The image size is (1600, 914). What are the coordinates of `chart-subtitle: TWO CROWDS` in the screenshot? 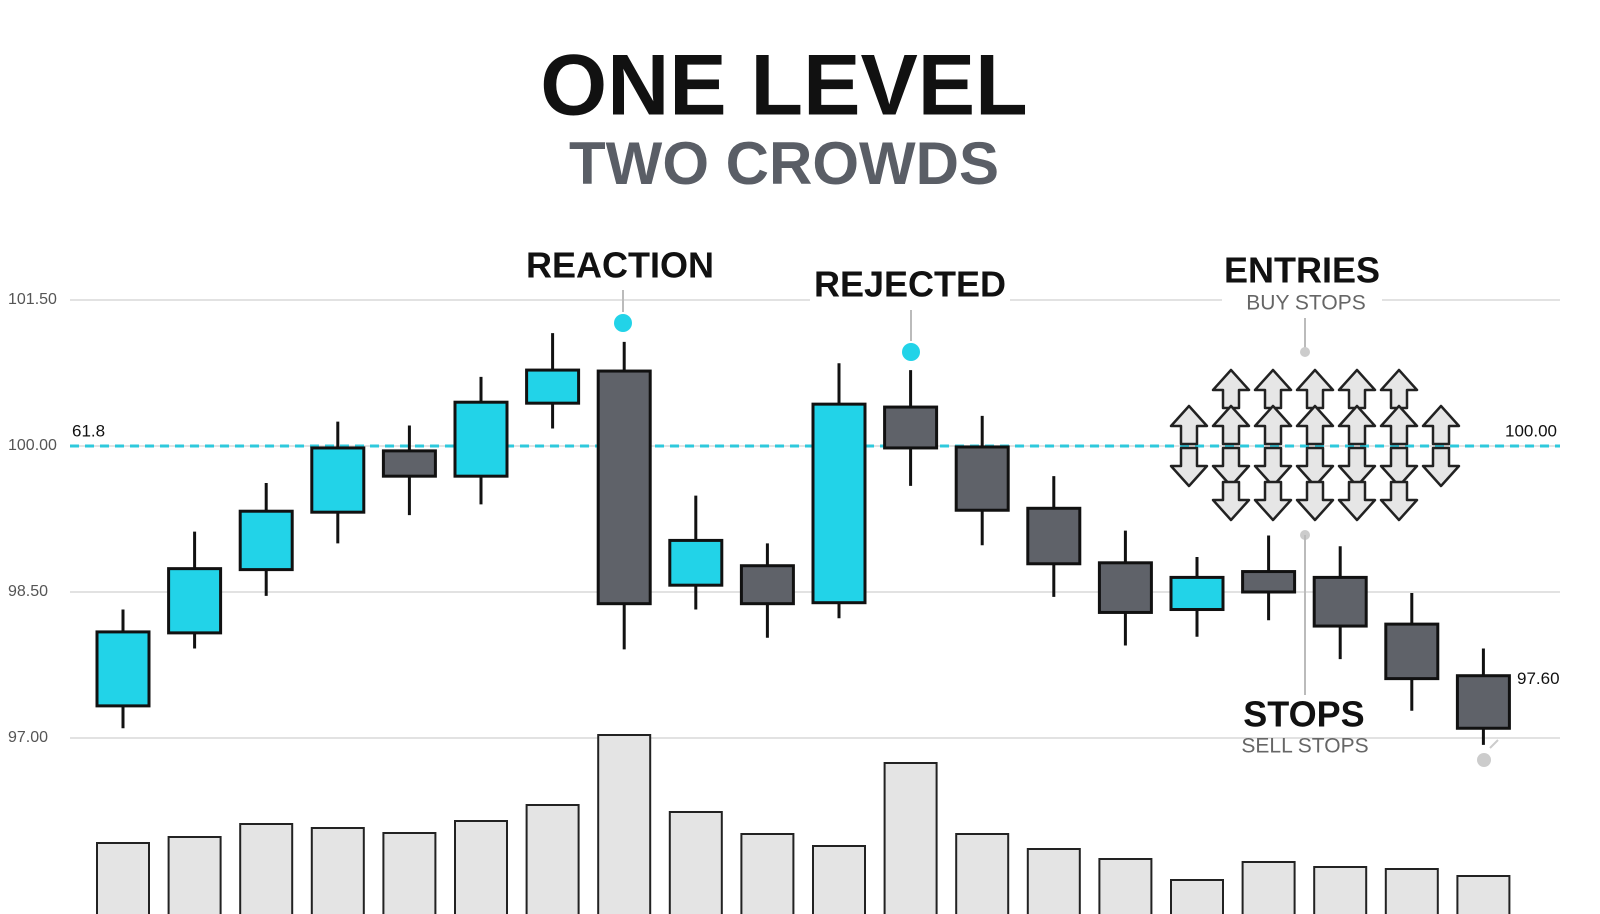 It's located at (784, 163).